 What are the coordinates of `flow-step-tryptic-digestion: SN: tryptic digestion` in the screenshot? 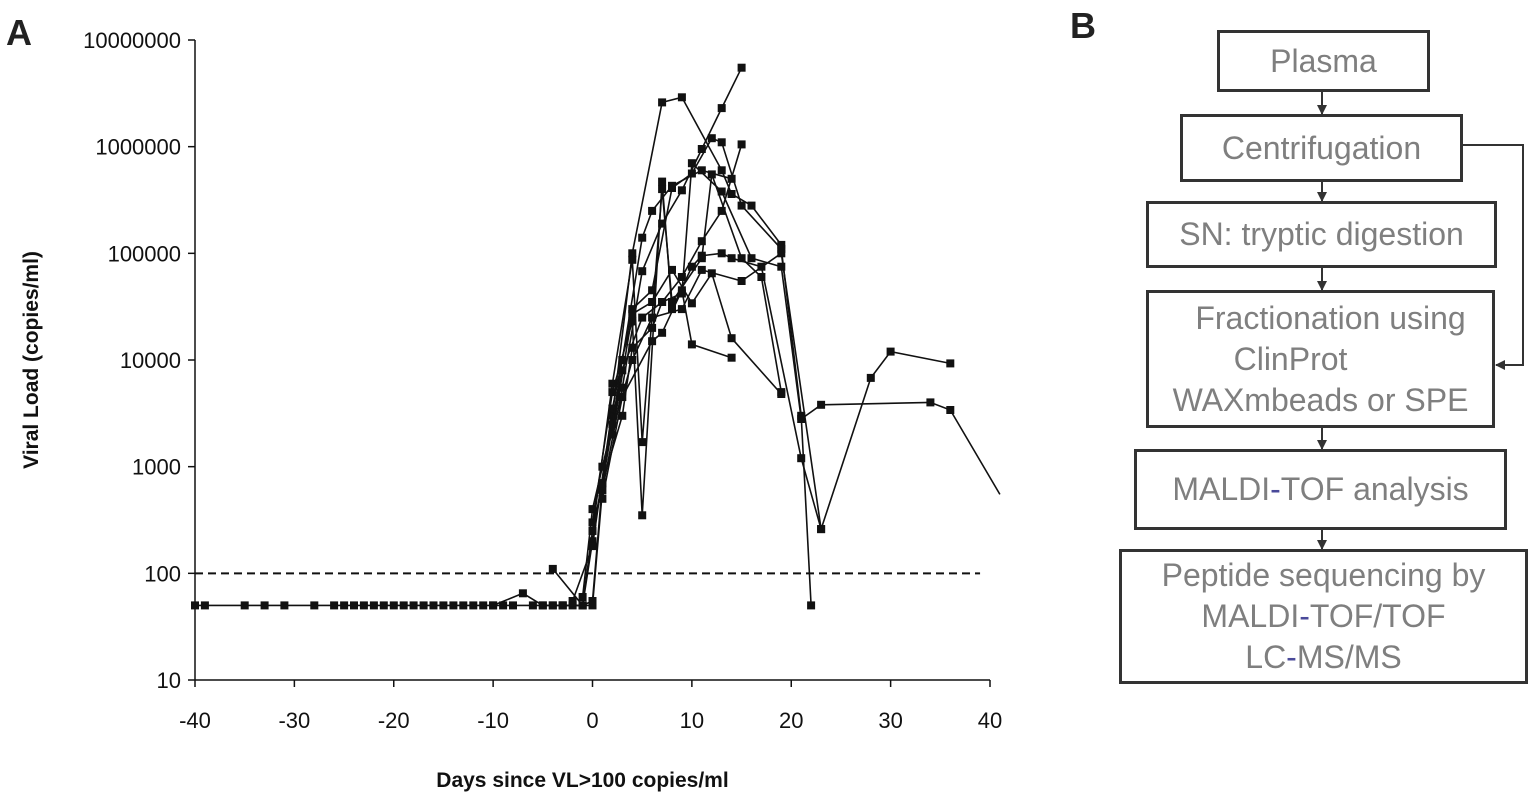 It's located at (1321, 234).